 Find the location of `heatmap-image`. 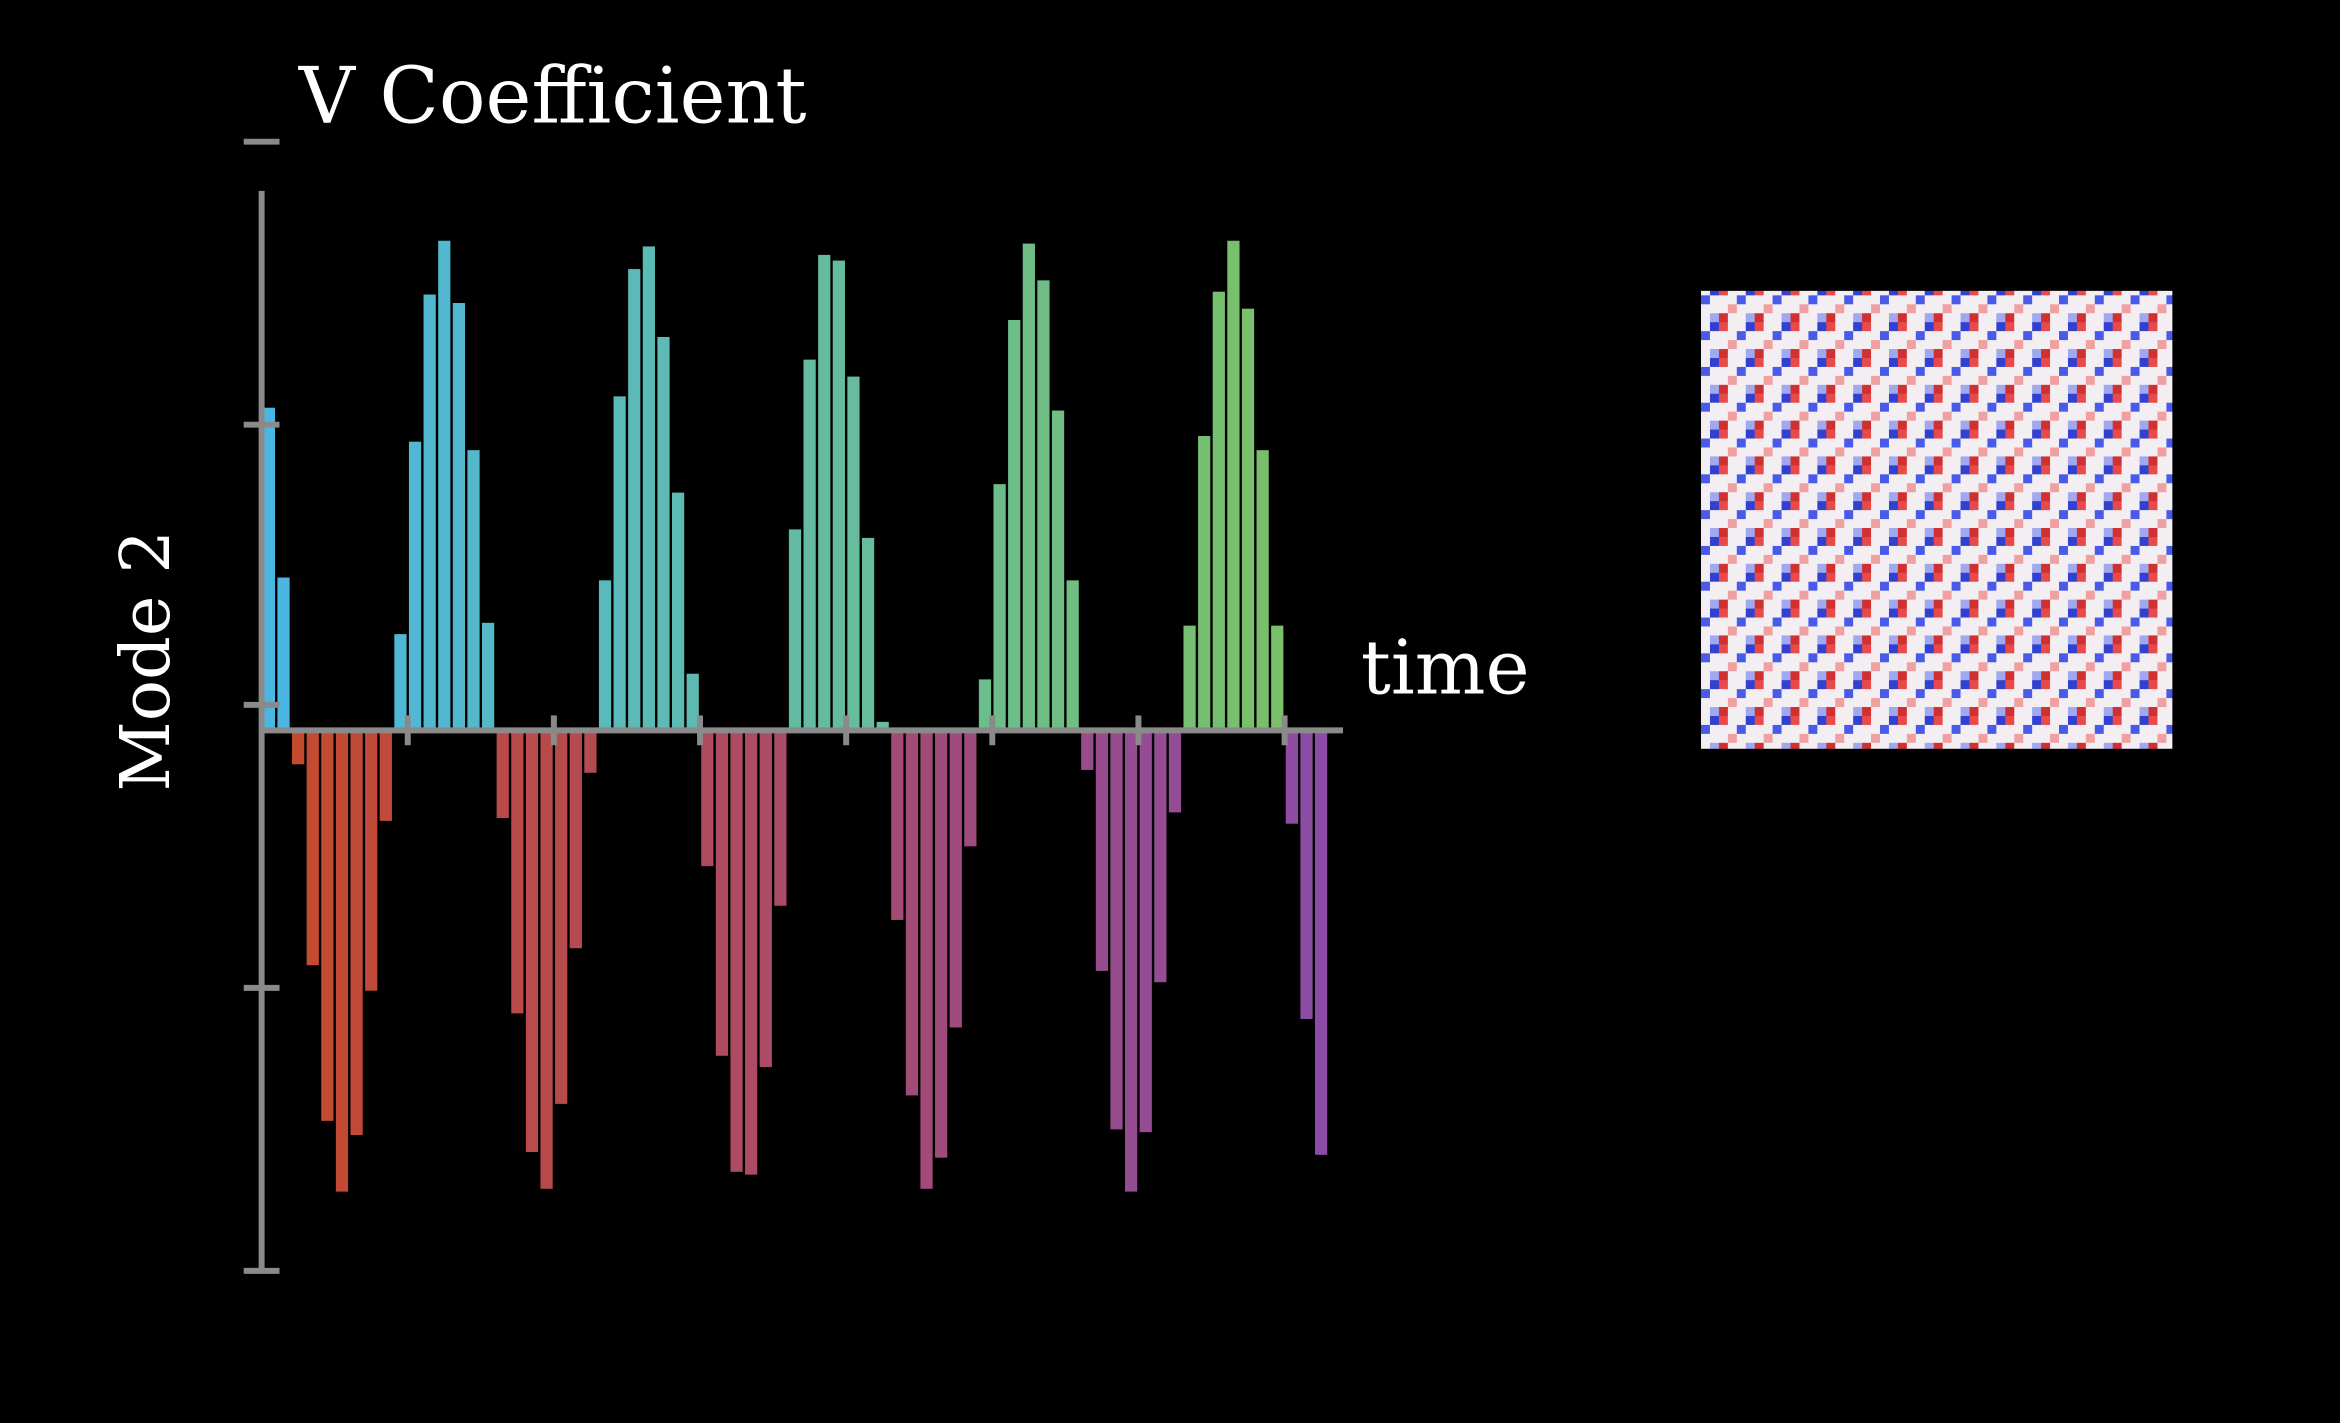

heatmap-image is located at coordinates (1937, 519).